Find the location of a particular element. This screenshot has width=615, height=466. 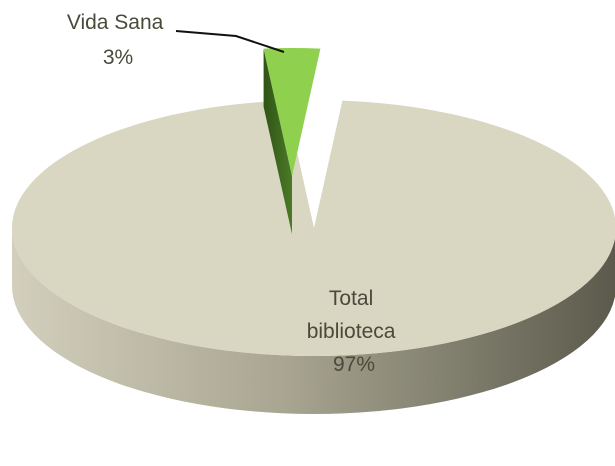

data-label-total-biblioteca: Total biblioteca 97% is located at coordinates (354, 331).